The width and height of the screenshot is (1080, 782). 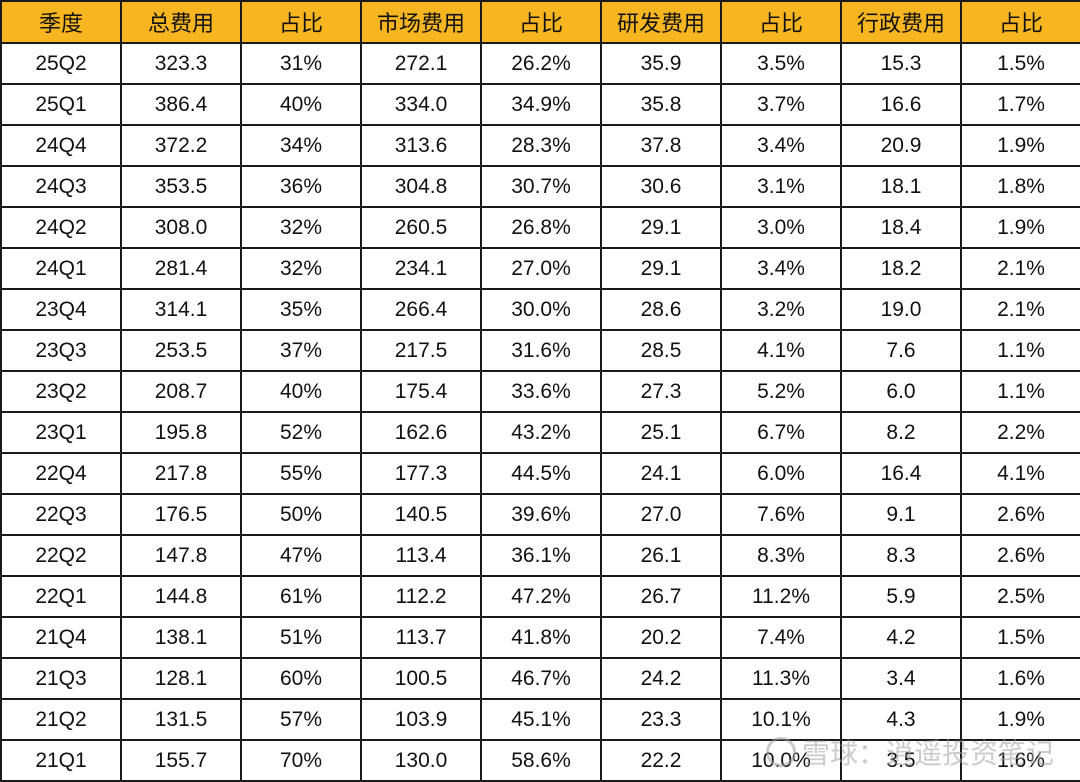 What do you see at coordinates (61, 104) in the screenshot?
I see `table-cell: 25Q1` at bounding box center [61, 104].